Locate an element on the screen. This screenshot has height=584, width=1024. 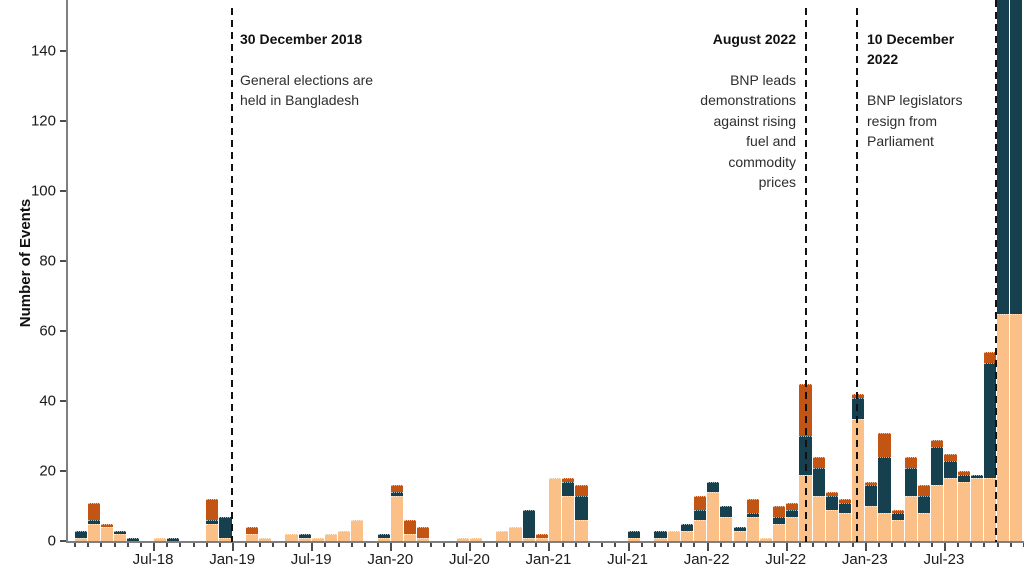
y-tick-label: 40 is located at coordinates (47, 401).